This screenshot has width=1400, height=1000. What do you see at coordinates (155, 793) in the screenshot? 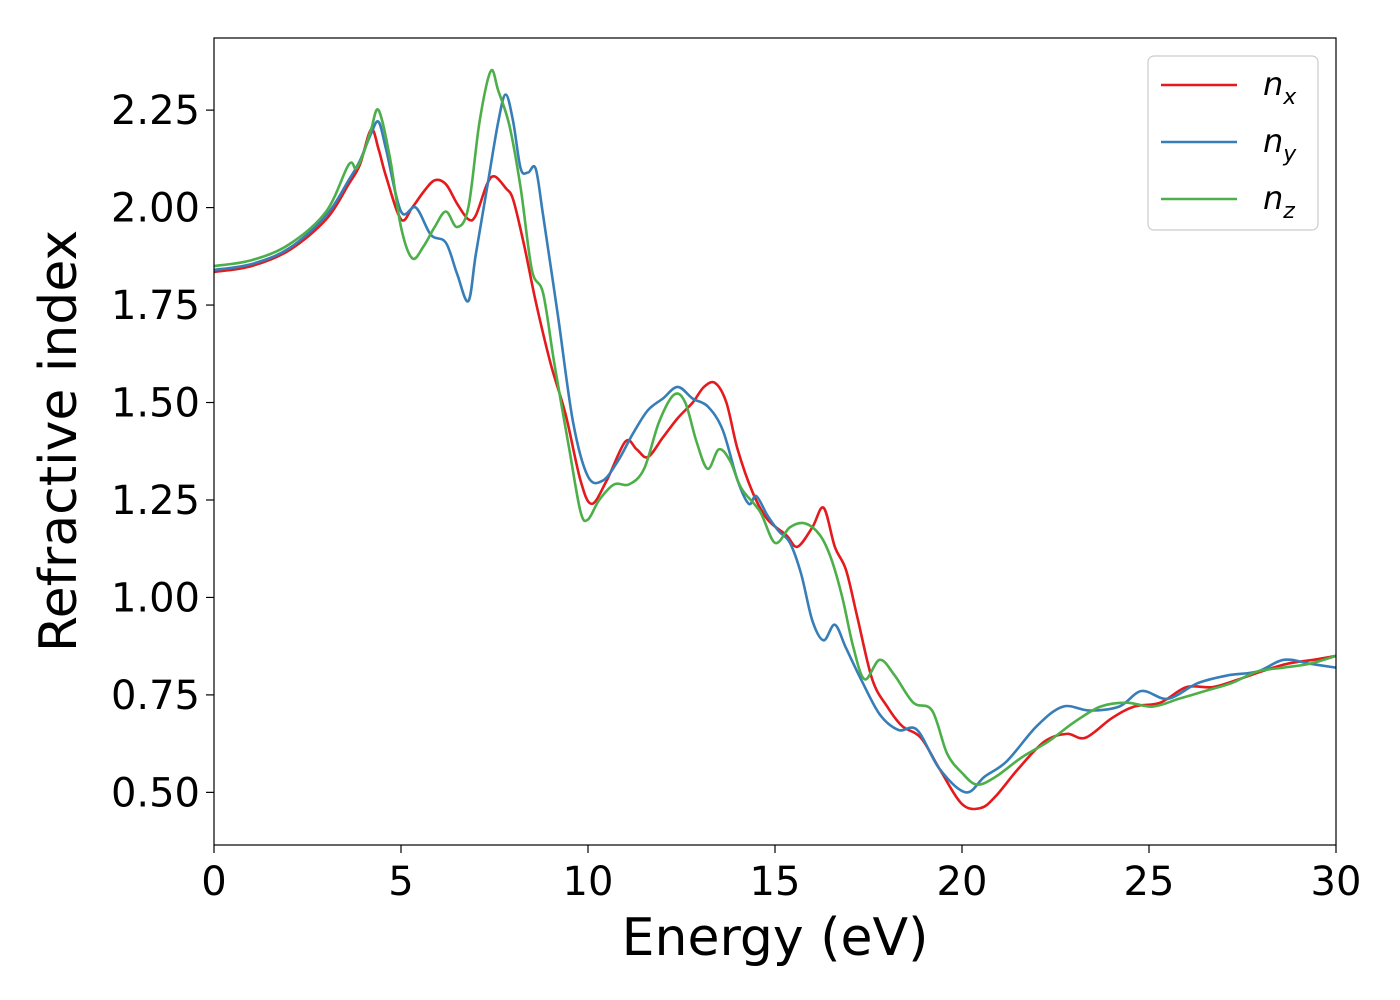
I see `y-tick-label: 0.50` at bounding box center [155, 793].